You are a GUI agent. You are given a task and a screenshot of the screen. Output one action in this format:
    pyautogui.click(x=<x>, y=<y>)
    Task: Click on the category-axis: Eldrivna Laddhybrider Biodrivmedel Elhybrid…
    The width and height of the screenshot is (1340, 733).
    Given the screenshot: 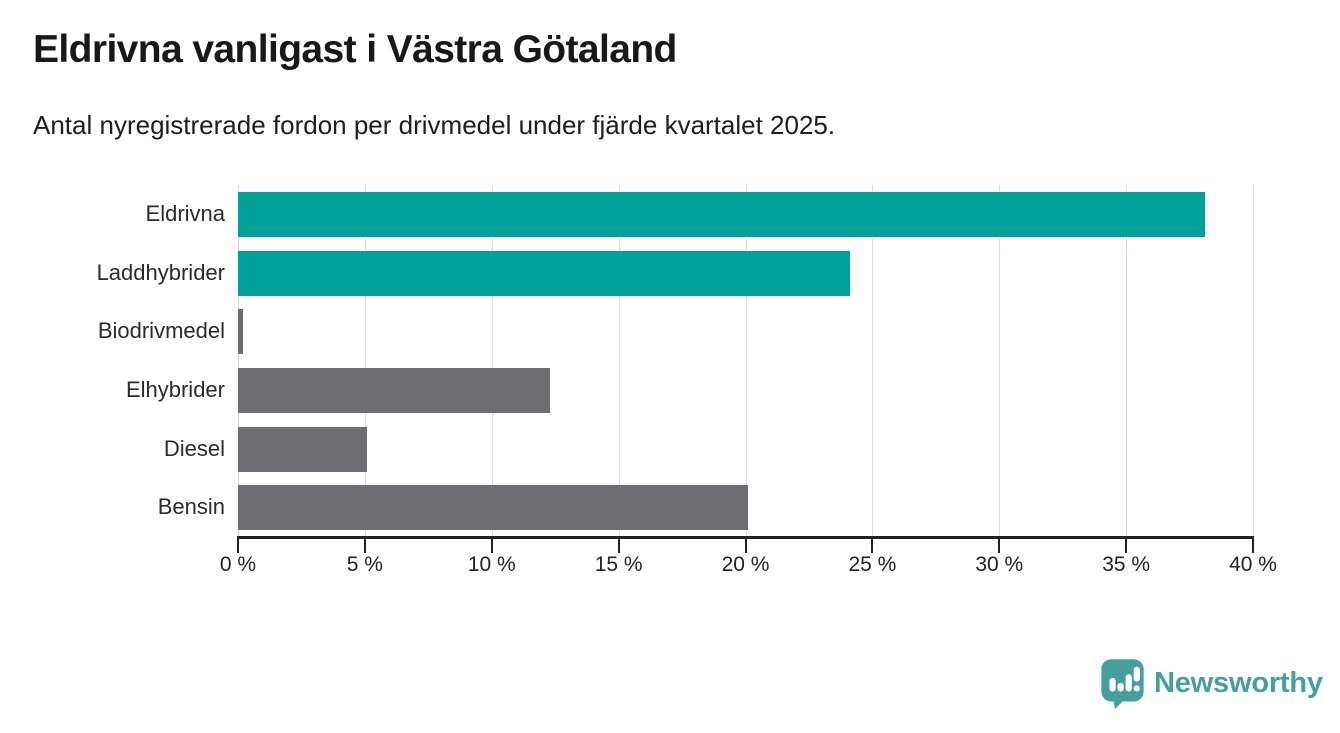 What is the action you would take?
    pyautogui.click(x=112, y=361)
    